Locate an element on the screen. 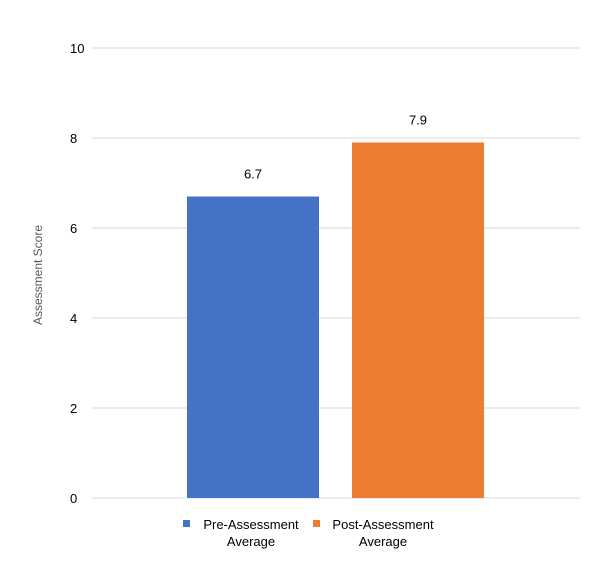  bar-pre-assessment is located at coordinates (253, 347).